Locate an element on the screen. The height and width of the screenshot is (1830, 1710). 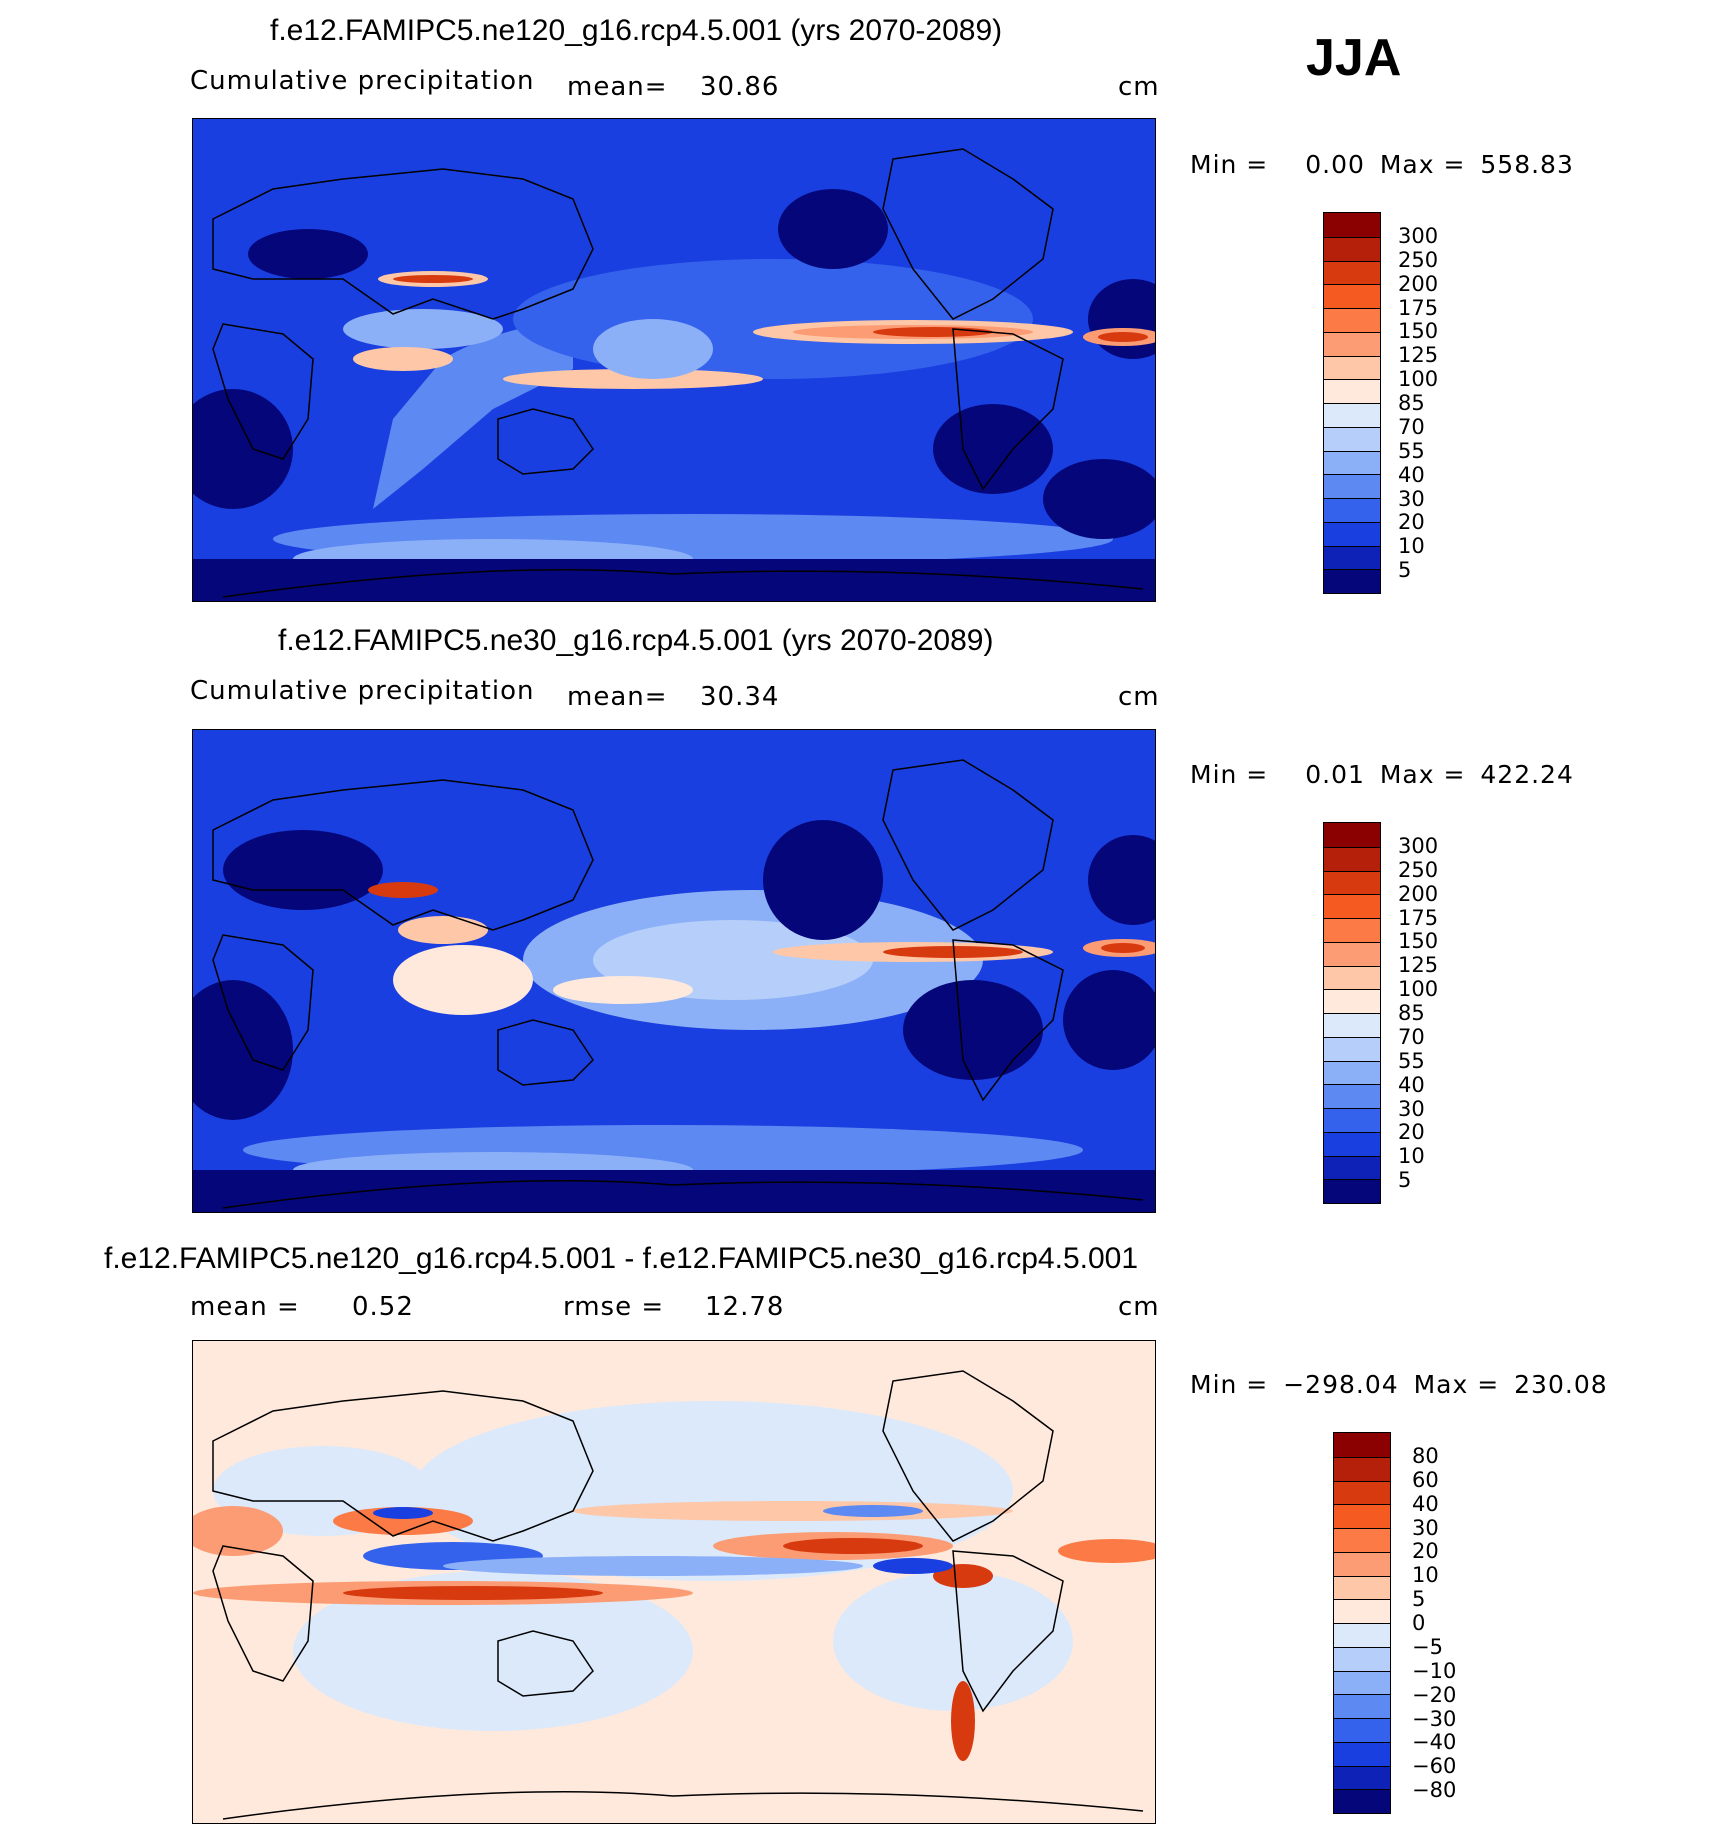
panel-1-max-value: 558.83 is located at coordinates (1527, 164).